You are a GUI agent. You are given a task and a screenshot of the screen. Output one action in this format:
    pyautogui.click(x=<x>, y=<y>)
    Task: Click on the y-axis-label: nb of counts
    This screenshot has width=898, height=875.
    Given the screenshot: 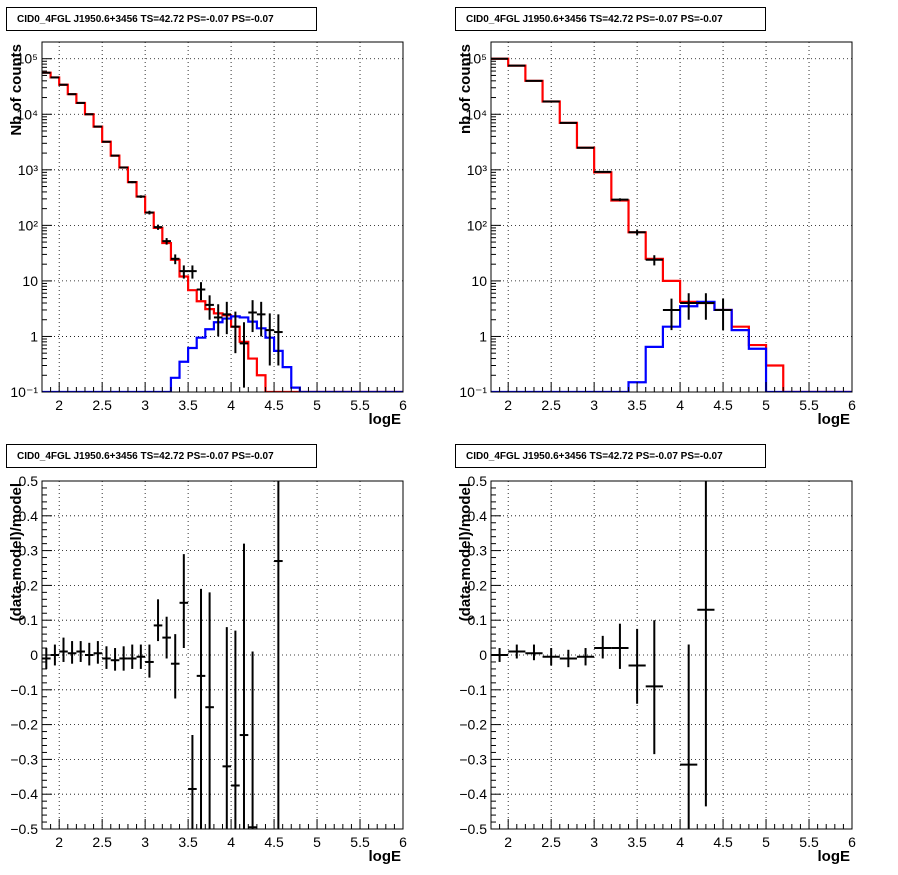 What is the action you would take?
    pyautogui.click(x=465, y=89)
    